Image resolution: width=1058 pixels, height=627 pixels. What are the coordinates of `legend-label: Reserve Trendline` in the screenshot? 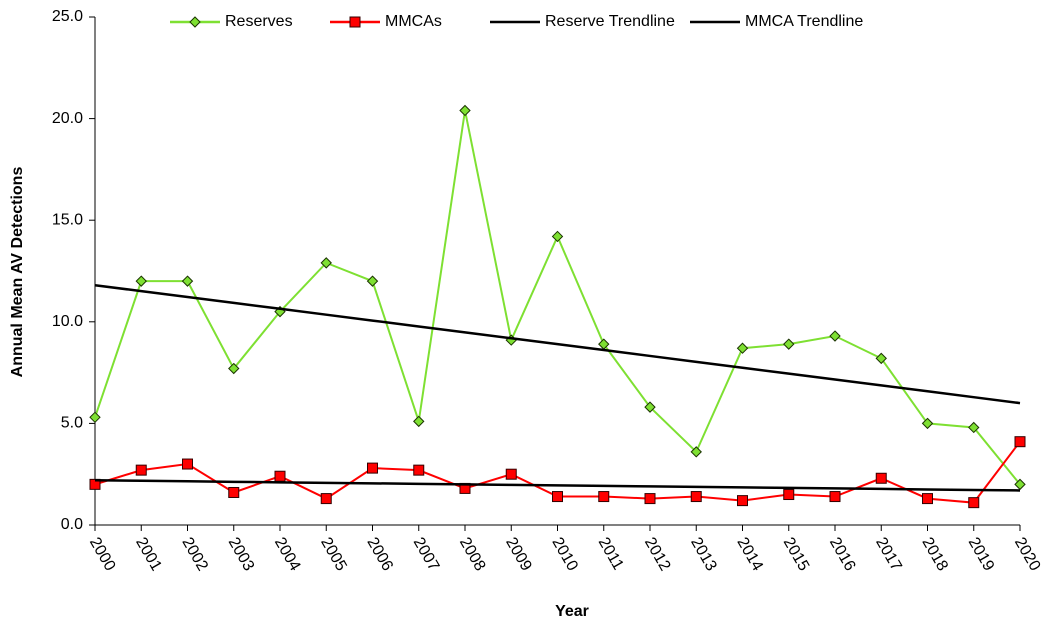 It's located at (610, 21).